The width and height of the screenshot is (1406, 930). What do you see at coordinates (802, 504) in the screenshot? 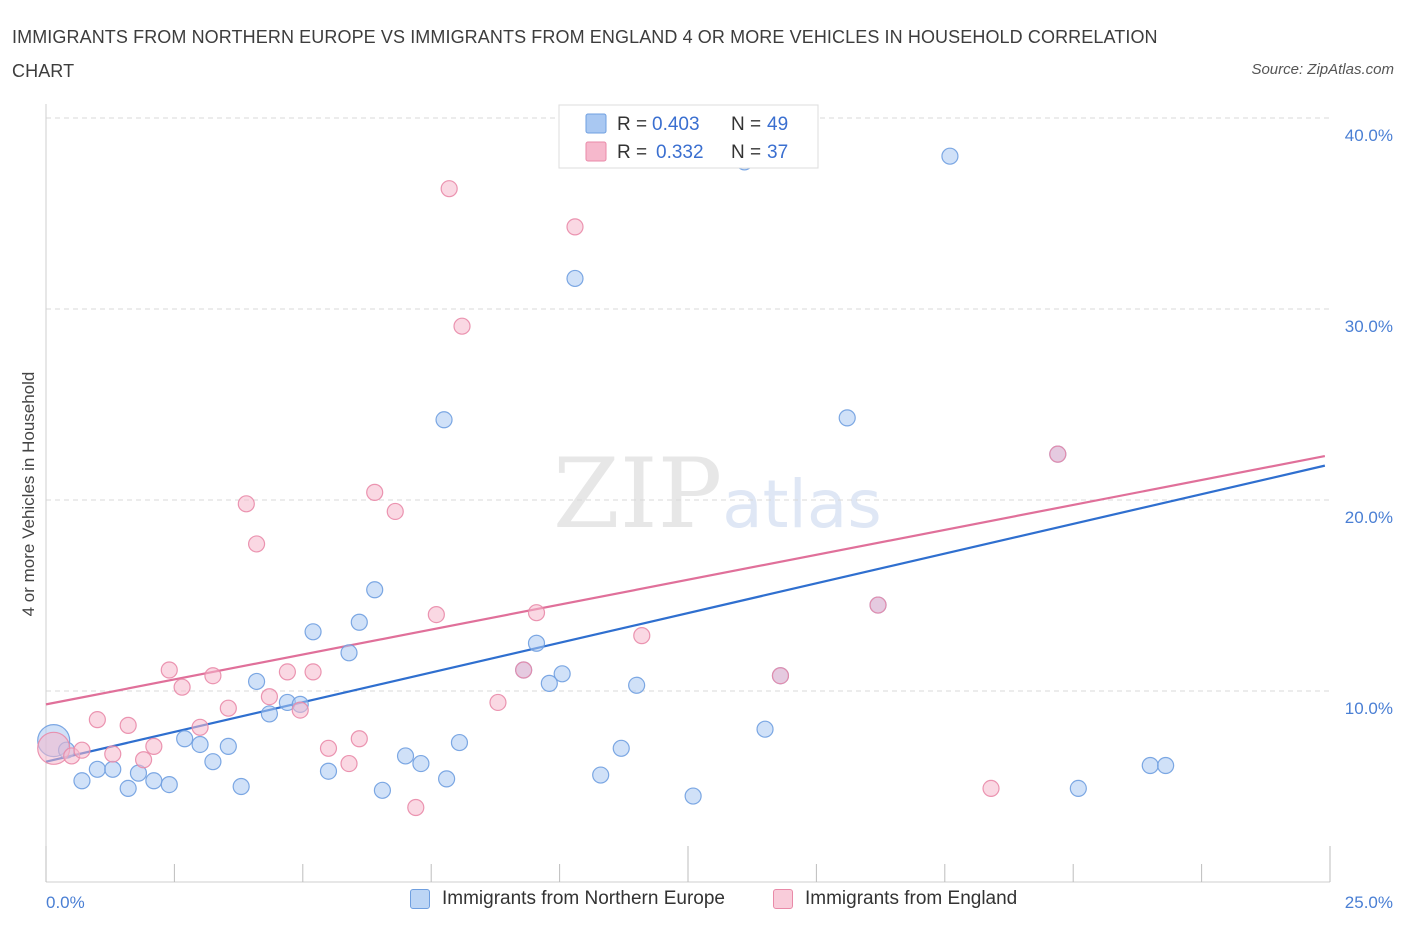
I see `watermark-atlas: atlas` at bounding box center [802, 504].